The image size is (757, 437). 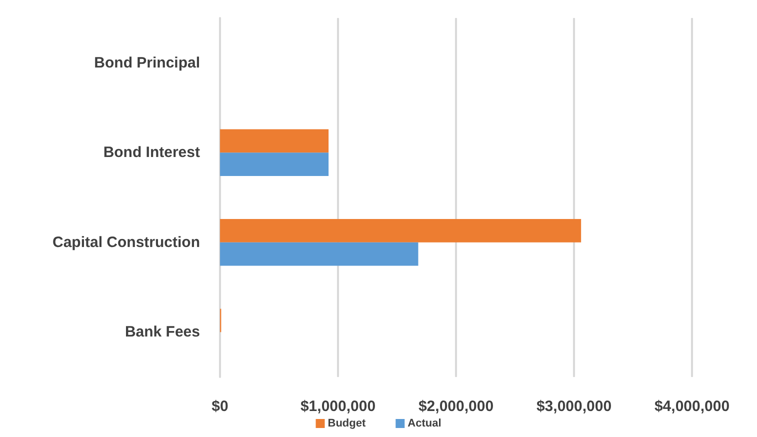 I want to click on y-tick-label: Bond Interest, so click(x=151, y=153).